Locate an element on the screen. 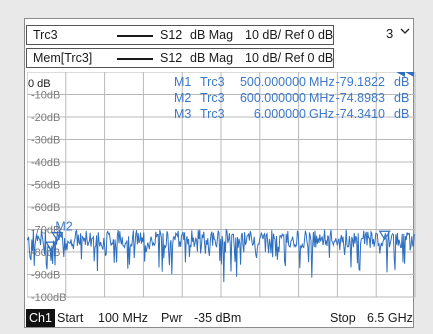 This screenshot has width=433, height=334. marker-unit: GHz is located at coordinates (321, 114).